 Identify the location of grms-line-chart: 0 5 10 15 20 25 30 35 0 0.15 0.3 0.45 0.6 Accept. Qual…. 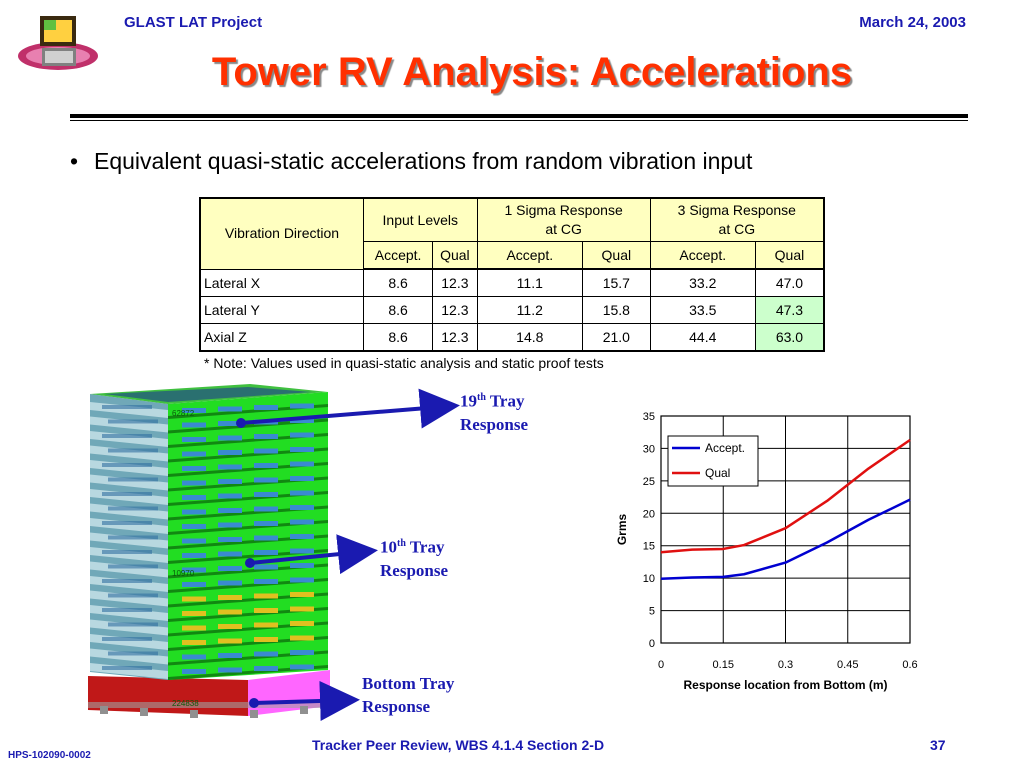
(766, 551).